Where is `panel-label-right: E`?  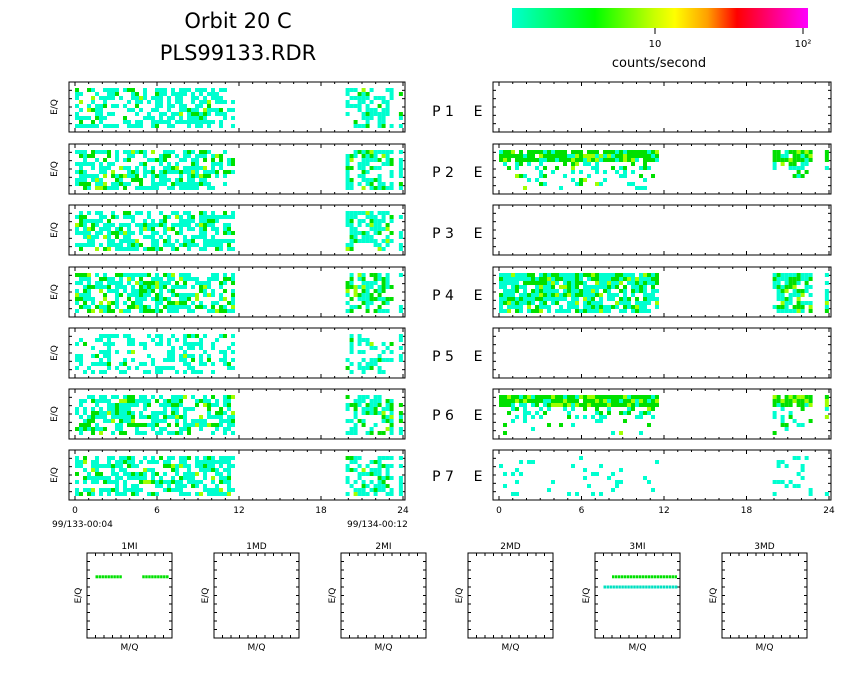 panel-label-right: E is located at coordinates (478, 416).